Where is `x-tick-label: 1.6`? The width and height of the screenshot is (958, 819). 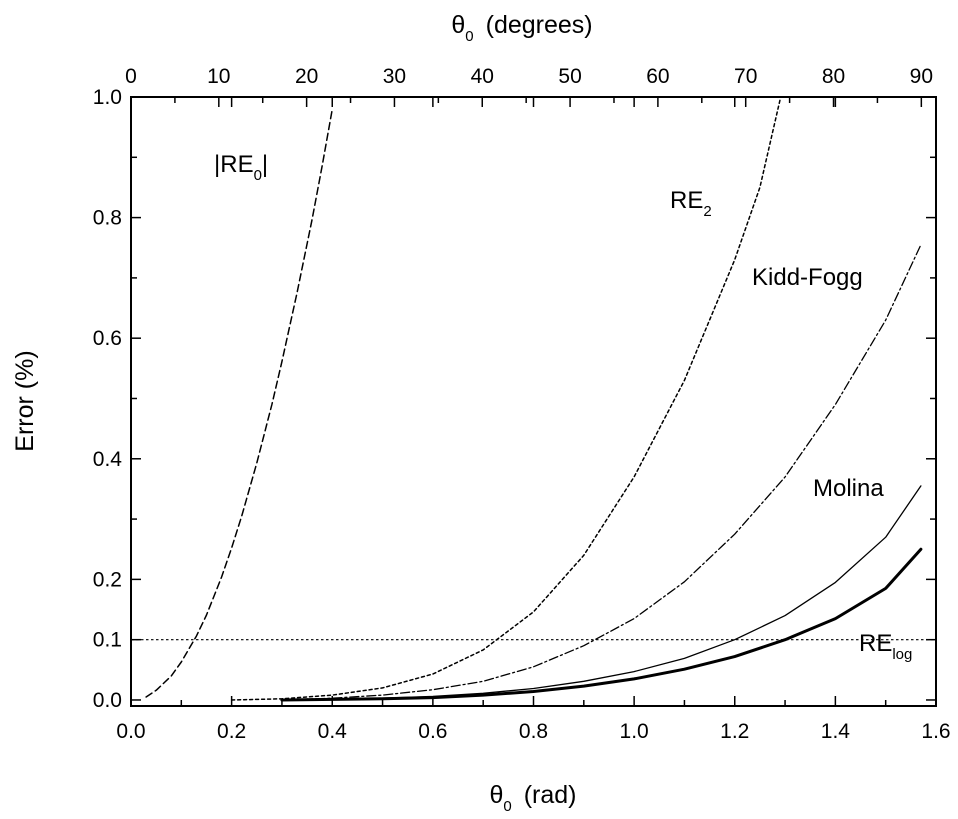 x-tick-label: 1.6 is located at coordinates (935, 731).